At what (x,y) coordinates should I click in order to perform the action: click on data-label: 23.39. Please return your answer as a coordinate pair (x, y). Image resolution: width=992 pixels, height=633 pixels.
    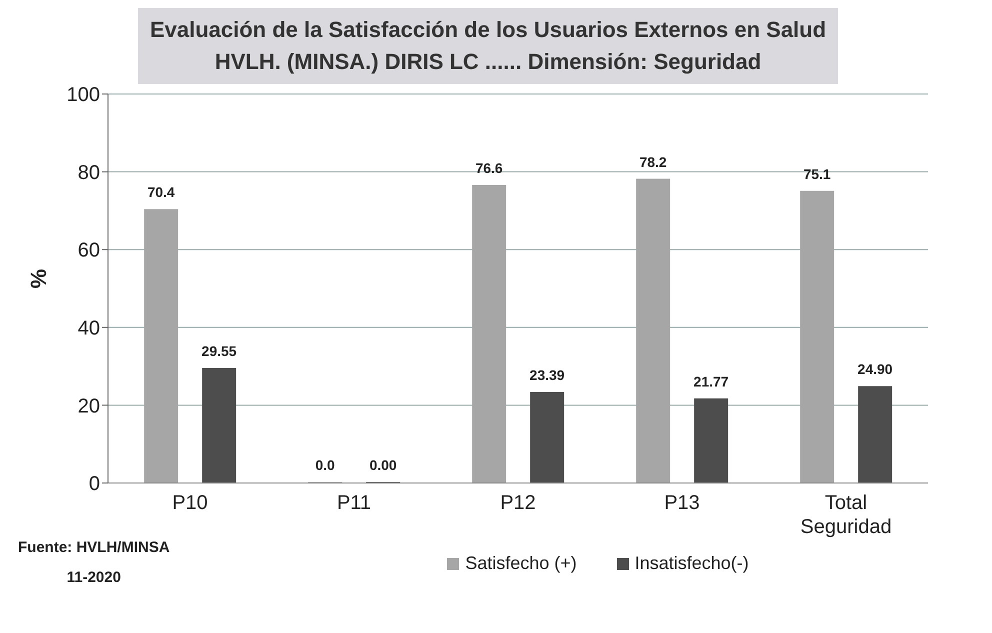
    Looking at the image, I should click on (547, 375).